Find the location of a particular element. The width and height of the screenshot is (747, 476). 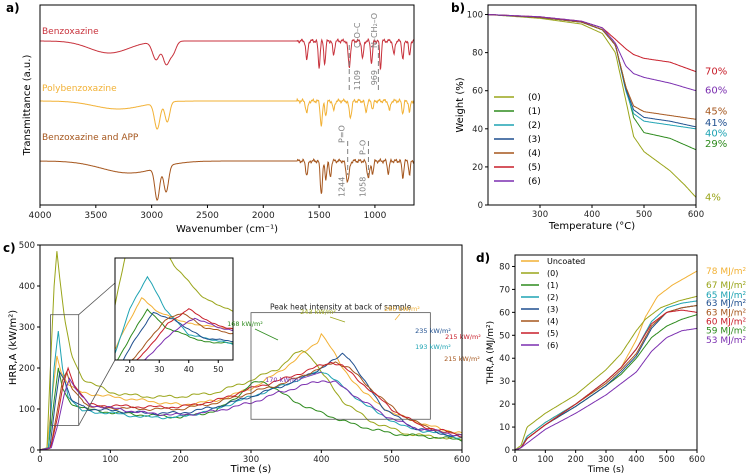

x-axis-label: Temperature (°C) is located at coordinates (591, 226).